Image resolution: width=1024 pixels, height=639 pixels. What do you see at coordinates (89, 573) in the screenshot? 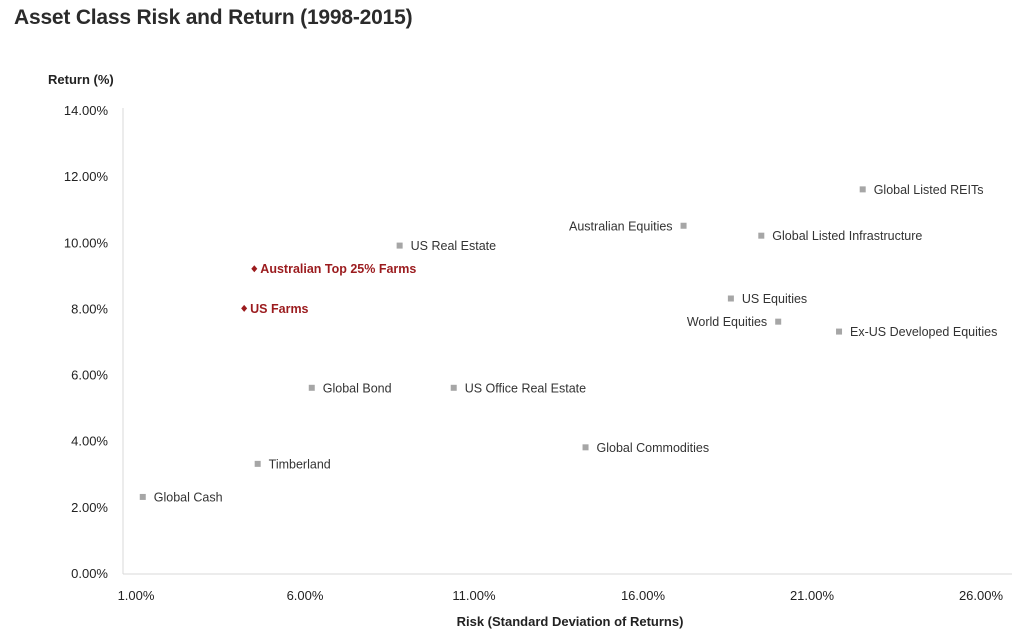
I see `y-tick-label: 0.00%` at bounding box center [89, 573].